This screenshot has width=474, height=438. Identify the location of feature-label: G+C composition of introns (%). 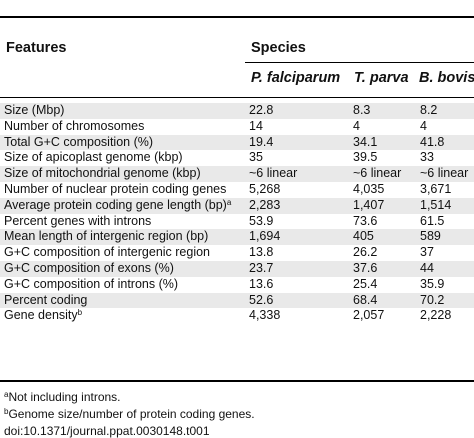
(91, 283).